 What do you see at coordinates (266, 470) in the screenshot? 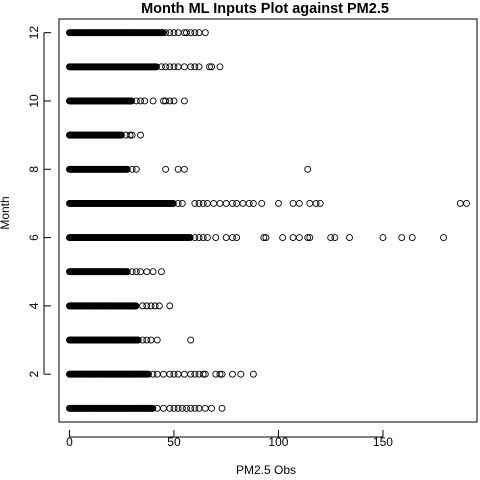
I see `x-axis-label: PM2.5 Obs` at bounding box center [266, 470].